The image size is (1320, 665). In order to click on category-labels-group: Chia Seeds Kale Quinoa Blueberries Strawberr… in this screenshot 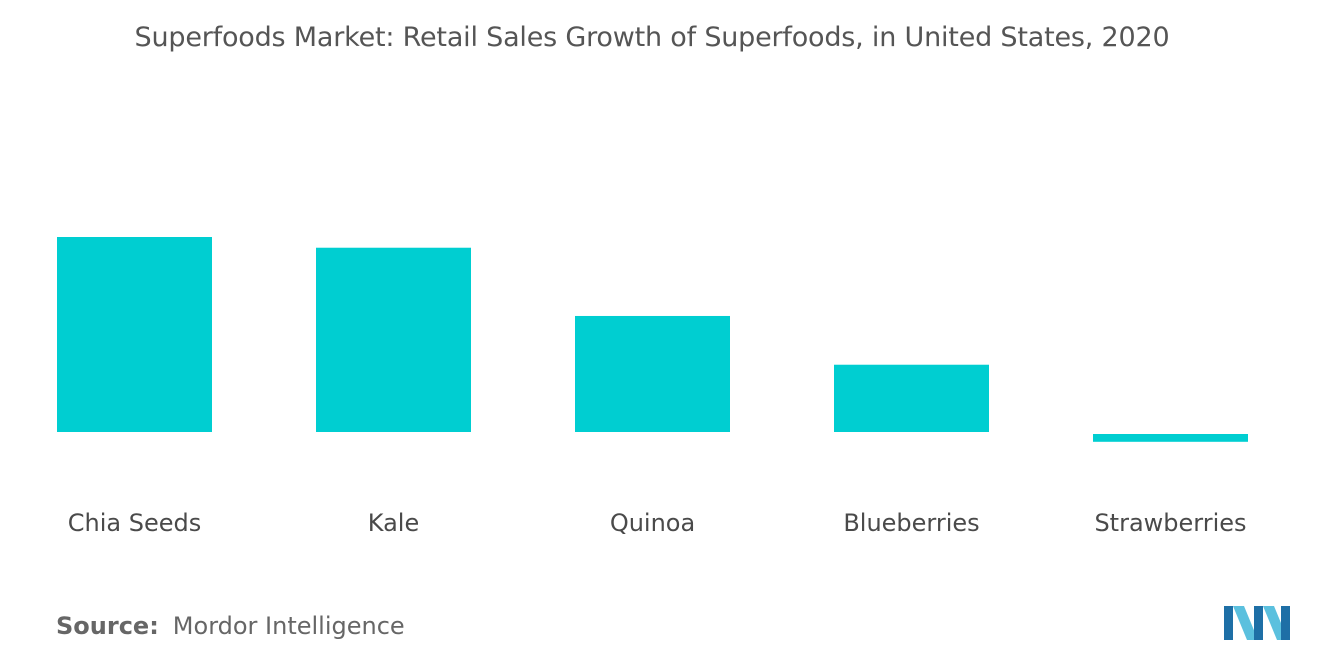, I will do `click(657, 523)`.